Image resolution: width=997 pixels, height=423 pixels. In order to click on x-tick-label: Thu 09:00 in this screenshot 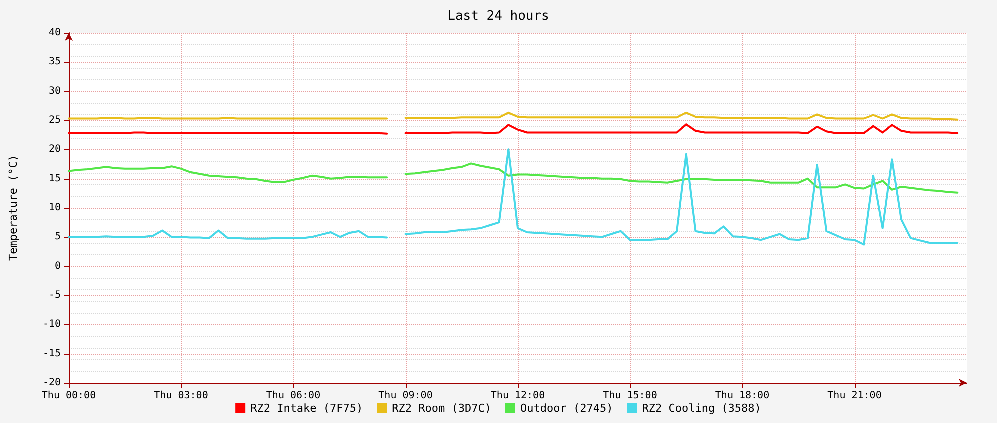, I will do `click(405, 396)`.